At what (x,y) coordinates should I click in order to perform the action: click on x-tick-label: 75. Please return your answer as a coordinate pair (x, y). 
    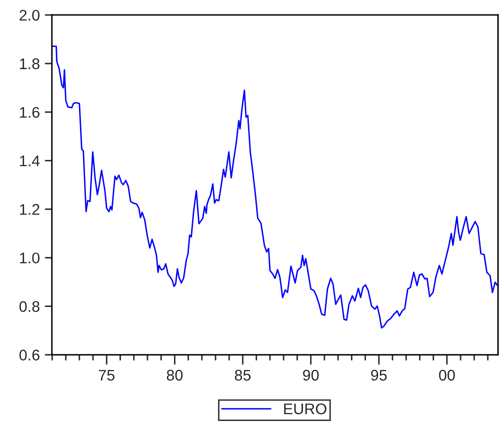
    Looking at the image, I should click on (106, 375).